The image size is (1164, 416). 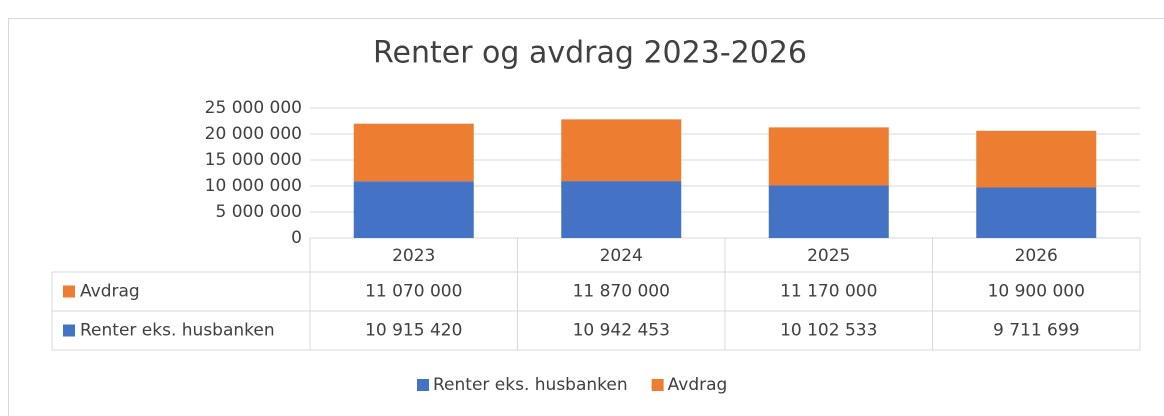 What do you see at coordinates (621, 292) in the screenshot?
I see `table-cell: 11 870 000` at bounding box center [621, 292].